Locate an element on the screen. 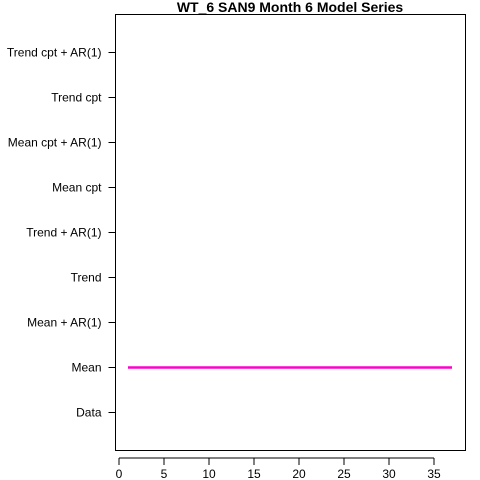 The image size is (480, 480). y-tick-label: Trend + AR(1) is located at coordinates (63, 233).